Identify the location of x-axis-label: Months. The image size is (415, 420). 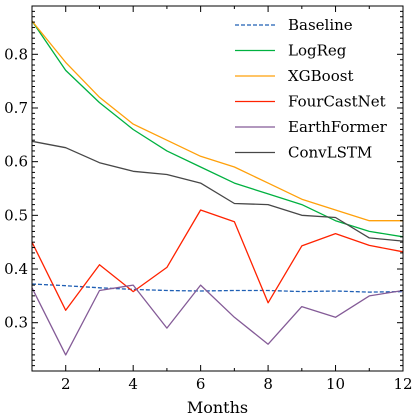
(217, 407).